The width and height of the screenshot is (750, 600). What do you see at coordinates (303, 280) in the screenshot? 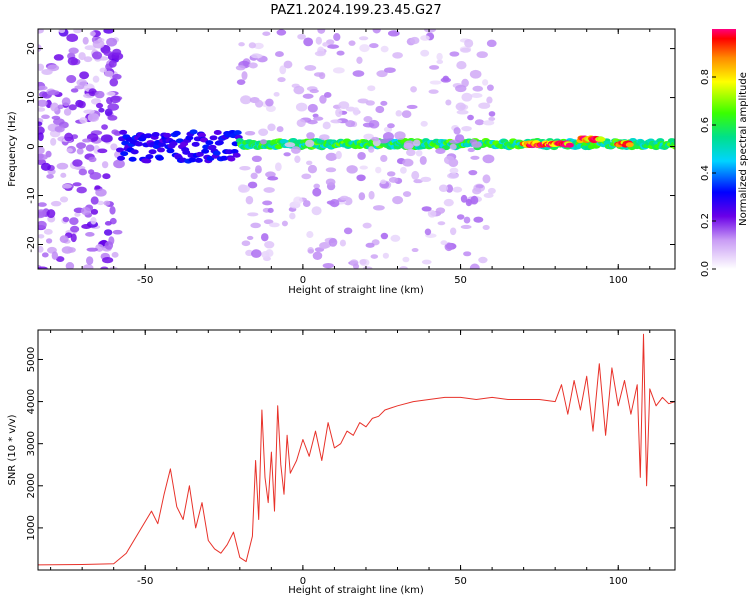
I see `heatmap-xtick-label: 0` at bounding box center [303, 280].